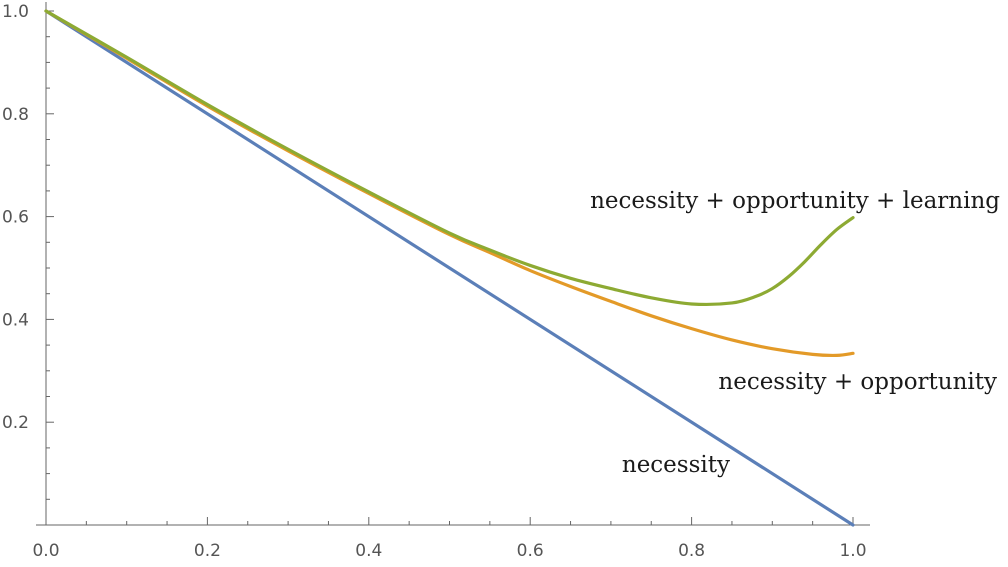 The height and width of the screenshot is (567, 1008). What do you see at coordinates (15, 12) in the screenshot?
I see `y-tick-label: 1.0` at bounding box center [15, 12].